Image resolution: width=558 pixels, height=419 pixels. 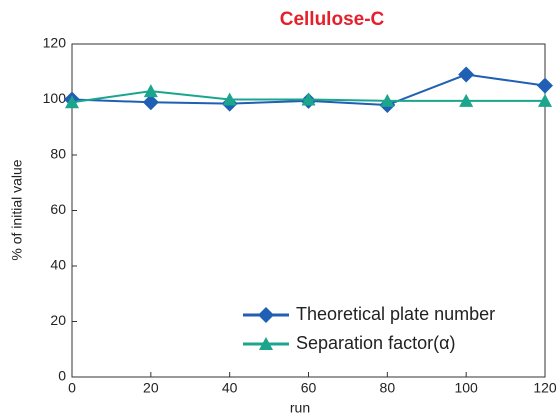 I want to click on chart-title: Cellulose-C, so click(x=332, y=19).